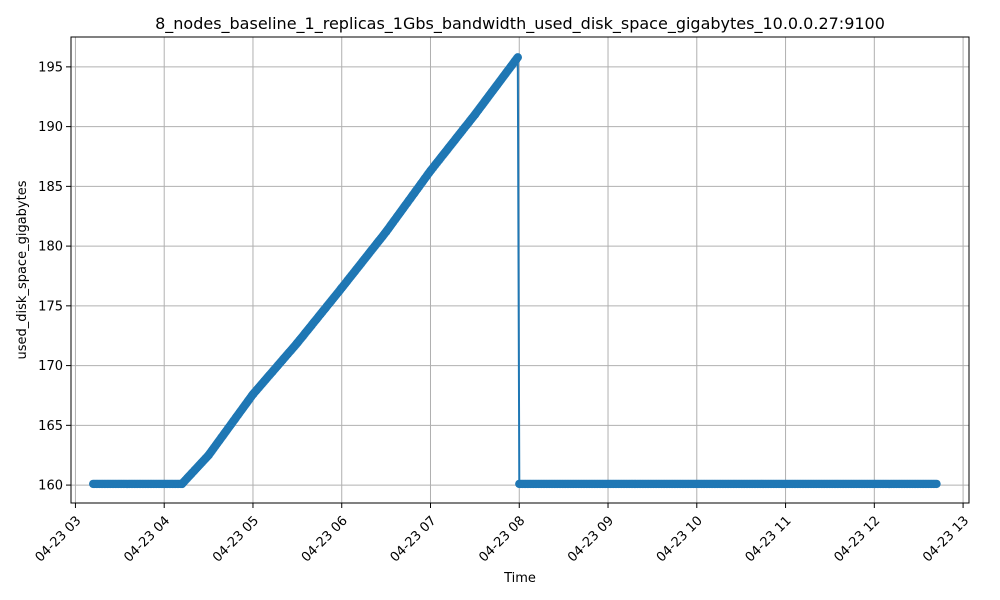  What do you see at coordinates (50, 306) in the screenshot?
I see `y-tick-label: 175` at bounding box center [50, 306].